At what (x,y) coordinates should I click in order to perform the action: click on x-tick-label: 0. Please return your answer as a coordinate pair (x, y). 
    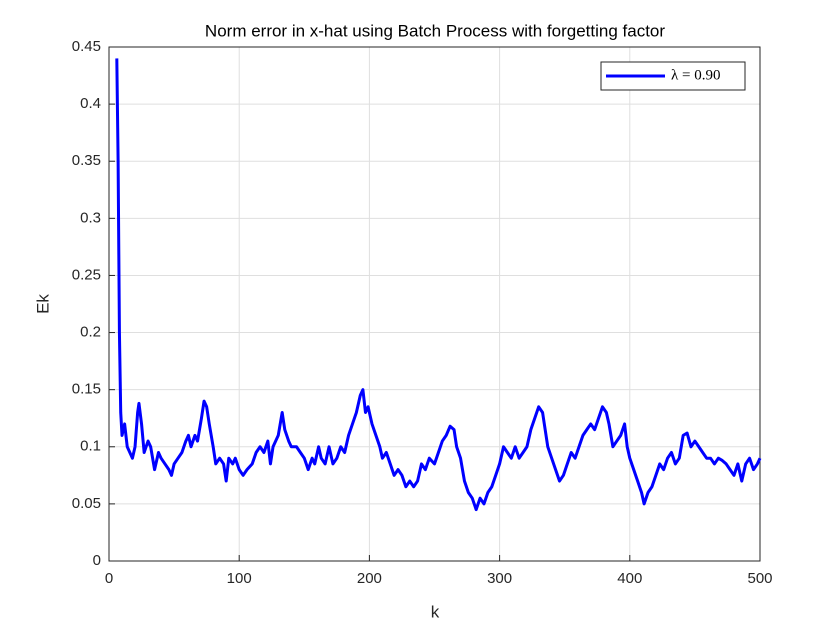
    Looking at the image, I should click on (109, 578).